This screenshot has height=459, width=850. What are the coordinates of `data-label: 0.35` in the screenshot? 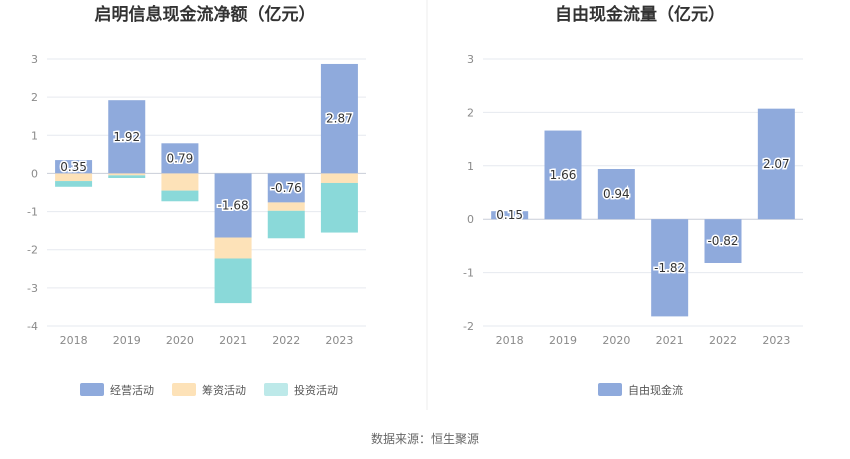 It's located at (73, 167).